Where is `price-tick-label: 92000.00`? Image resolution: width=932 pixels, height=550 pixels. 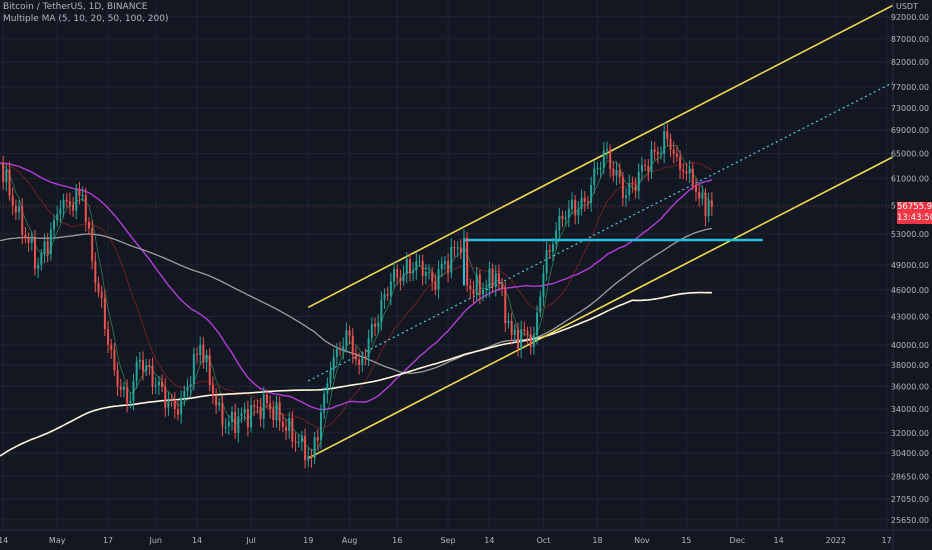 price-tick-label: 92000.00 is located at coordinates (910, 17).